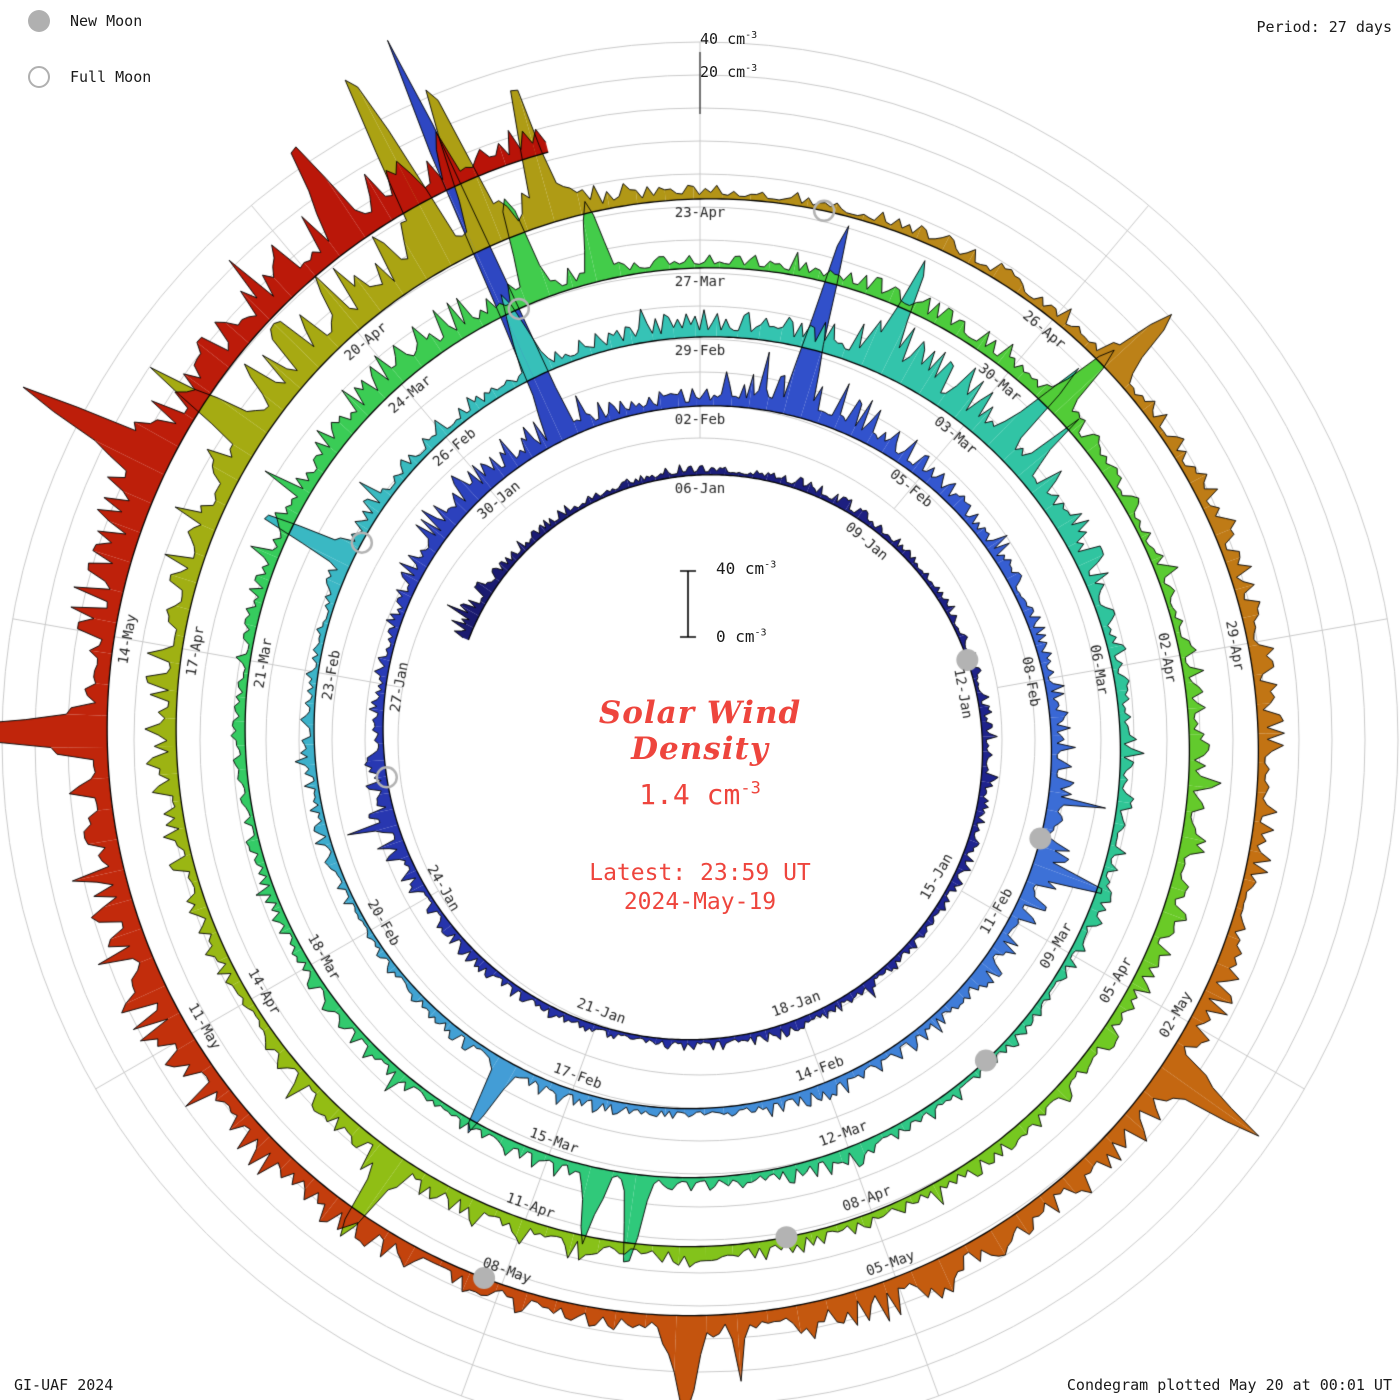 This screenshot has width=1400, height=1400. Describe the element at coordinates (64, 1385) in the screenshot. I see `credit-label: GI-UAF 2024` at that location.